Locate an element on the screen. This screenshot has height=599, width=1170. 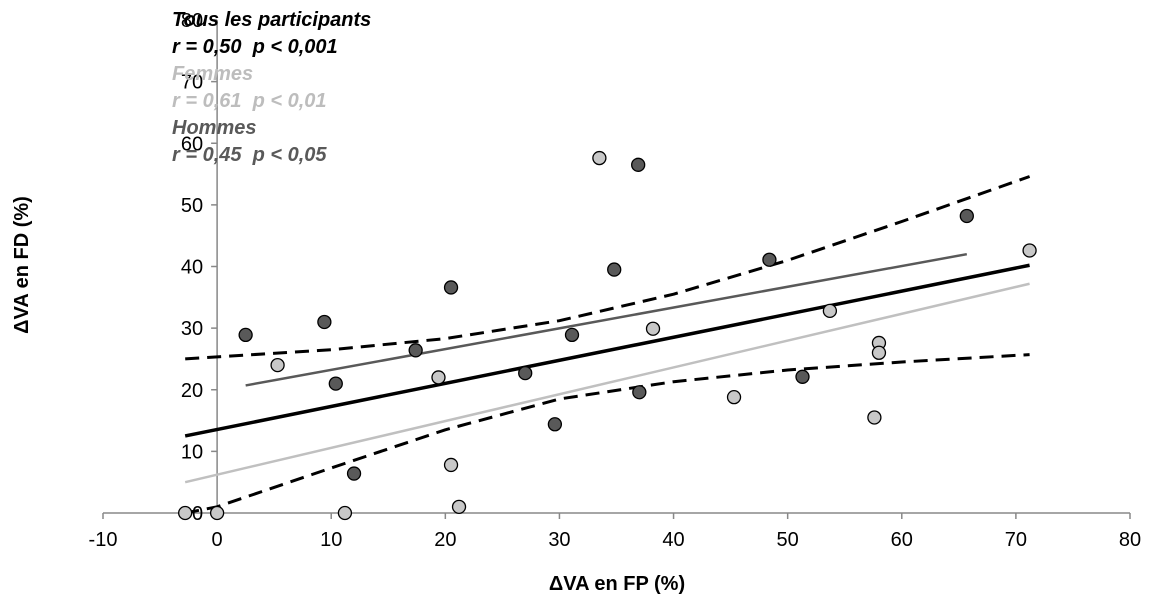
y-tick-label: 20 is located at coordinates (192, 391).